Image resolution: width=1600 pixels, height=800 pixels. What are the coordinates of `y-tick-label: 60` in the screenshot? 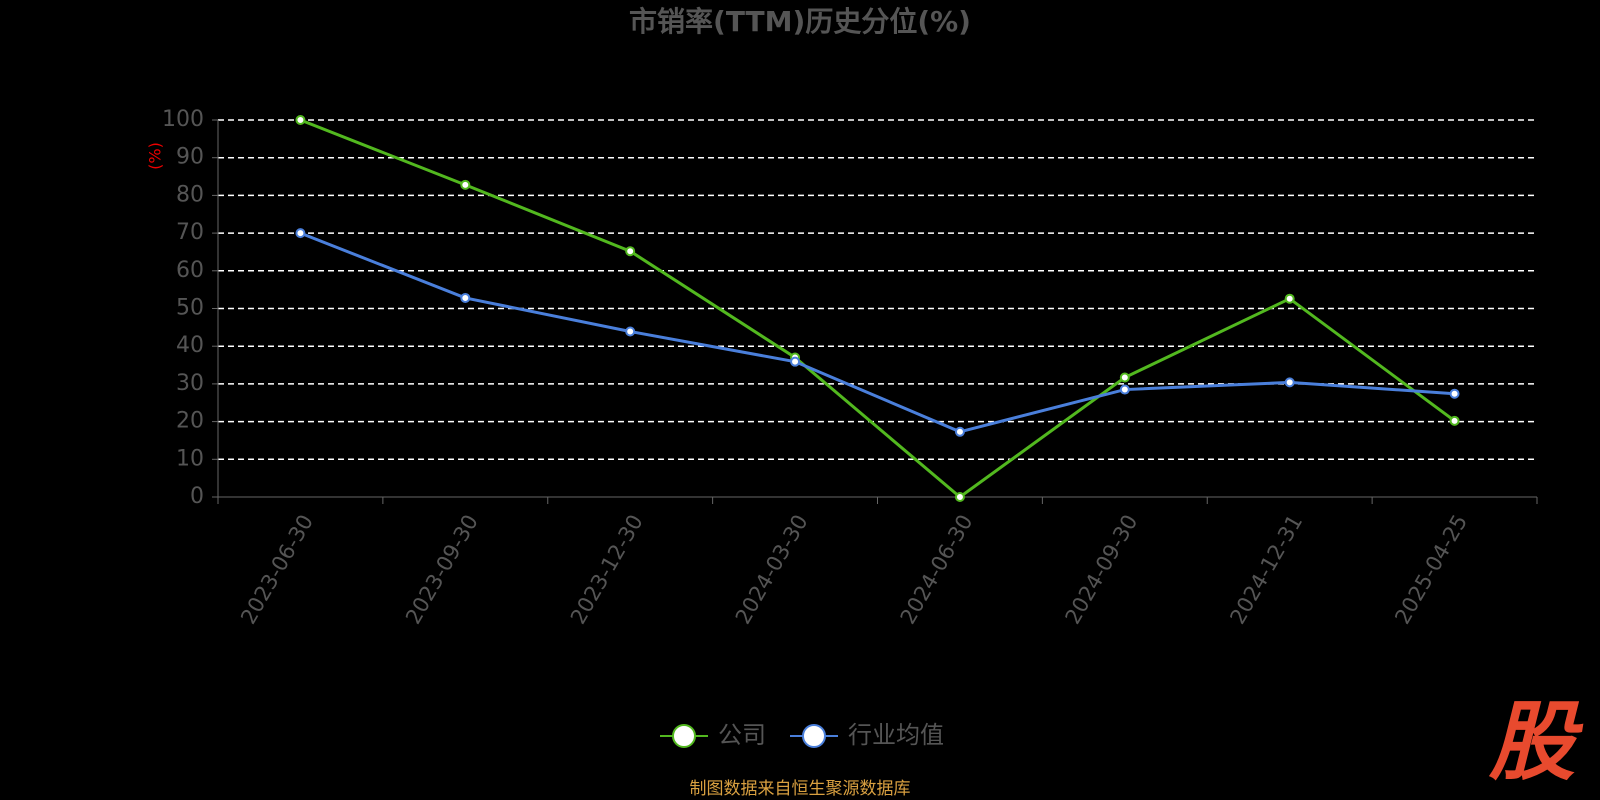 It's located at (190, 270).